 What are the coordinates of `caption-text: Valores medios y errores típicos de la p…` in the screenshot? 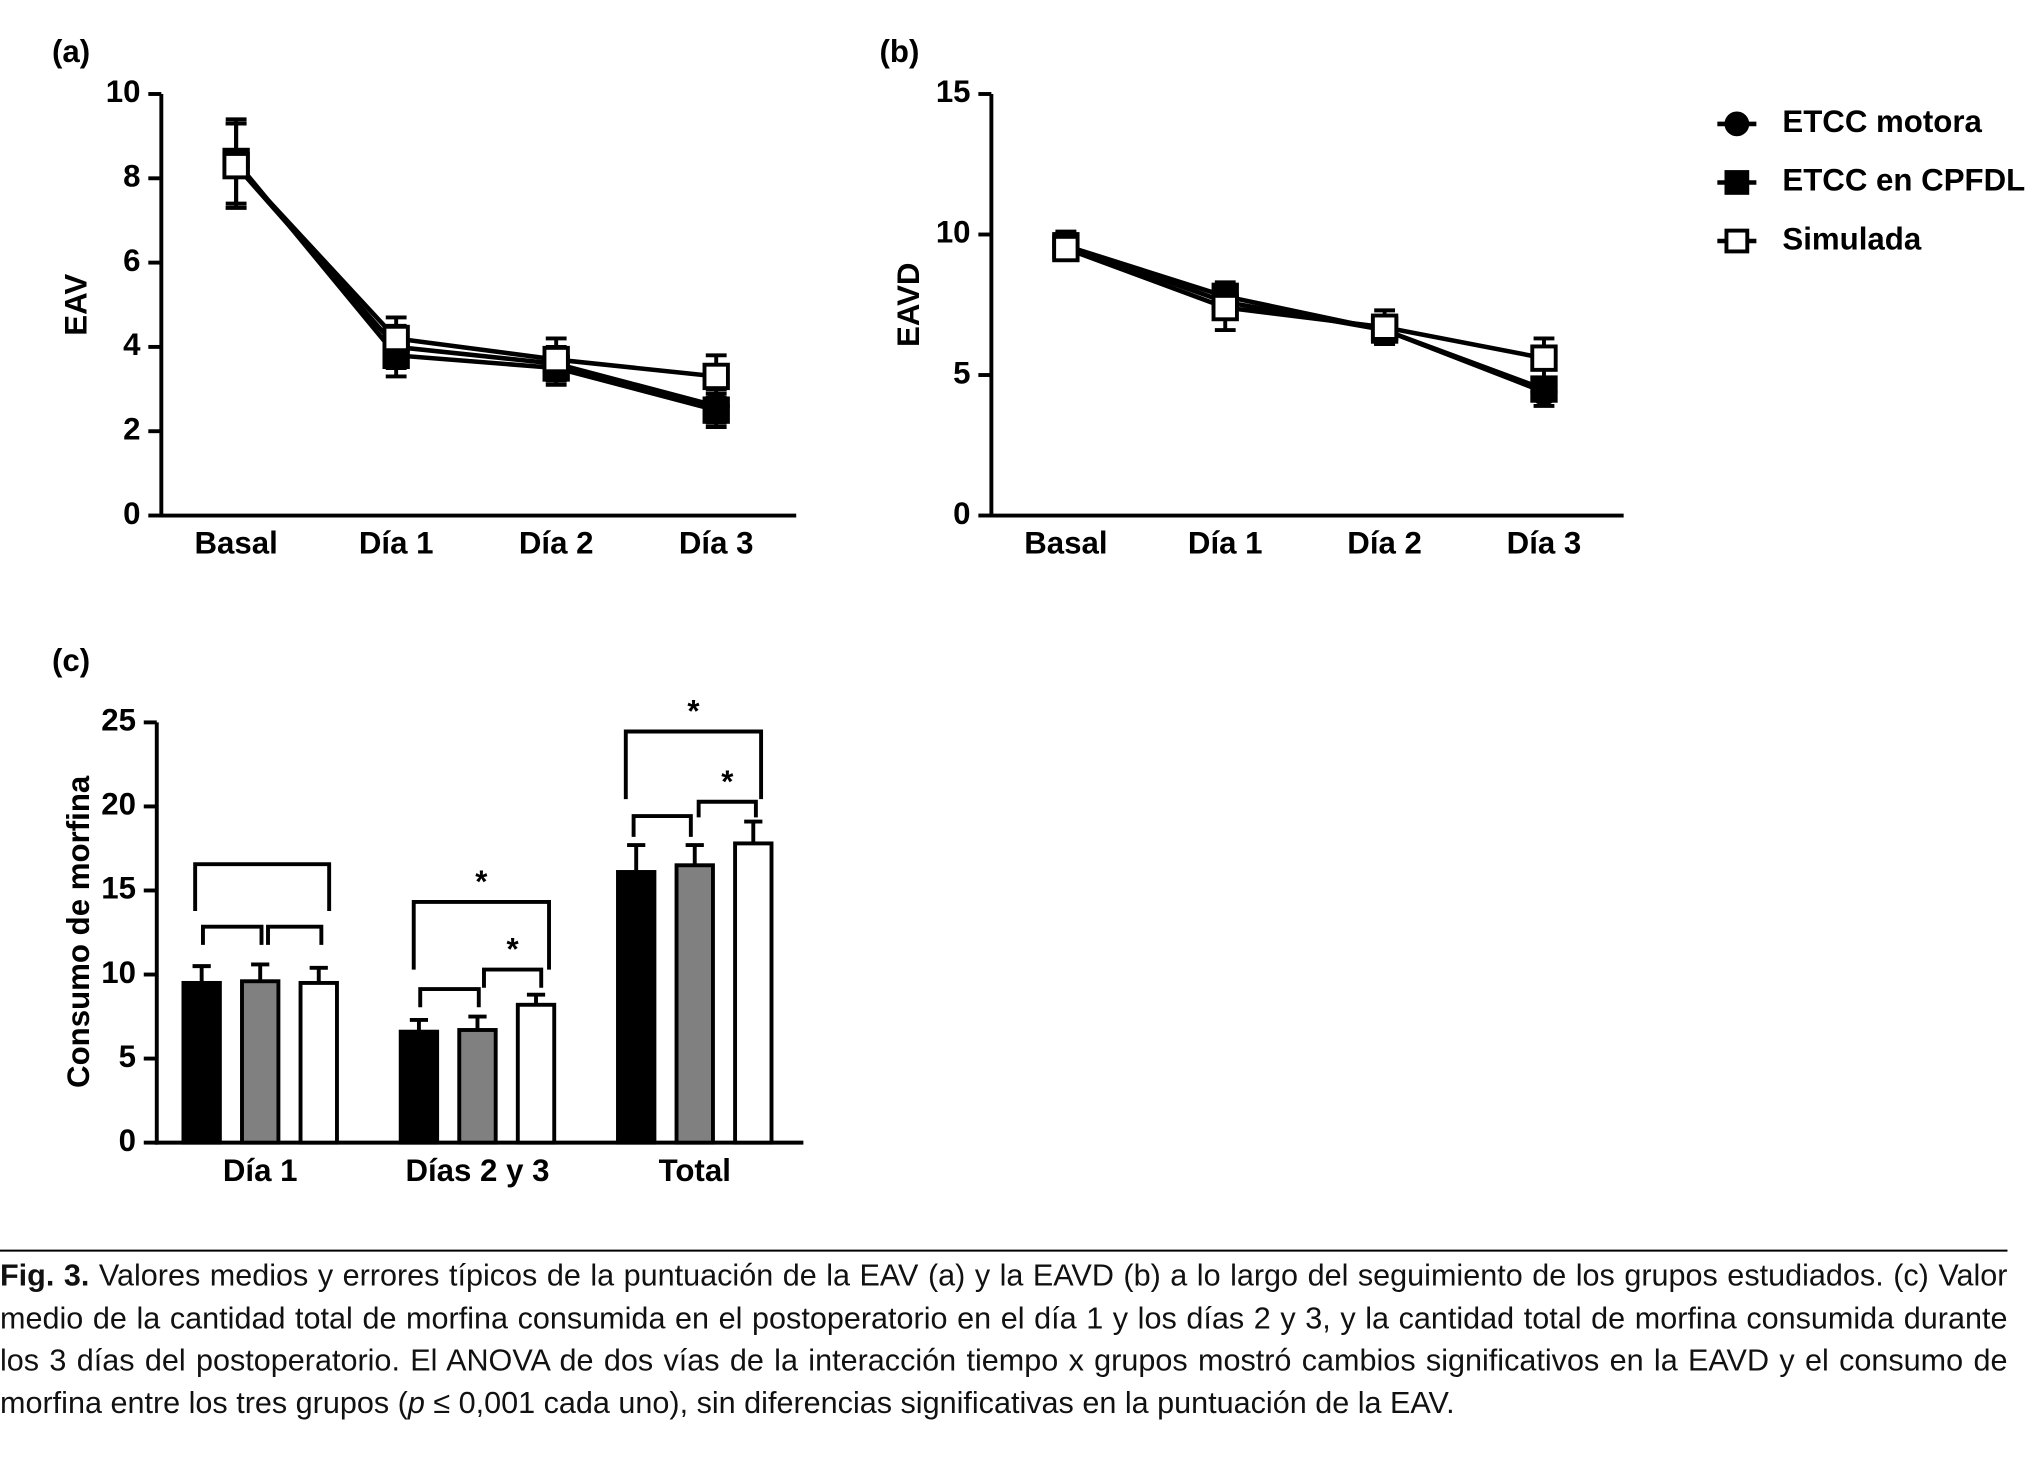 It's located at (1004, 1339).